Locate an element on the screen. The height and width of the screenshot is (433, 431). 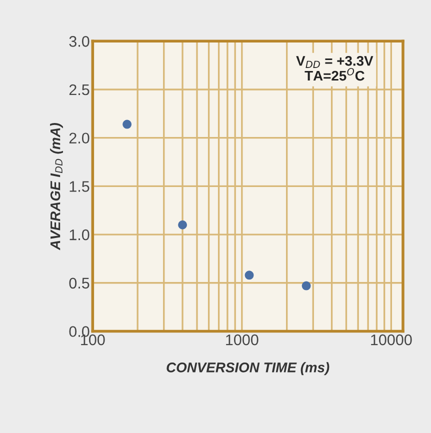
y-tick-label: 2.0 is located at coordinates (79, 138).